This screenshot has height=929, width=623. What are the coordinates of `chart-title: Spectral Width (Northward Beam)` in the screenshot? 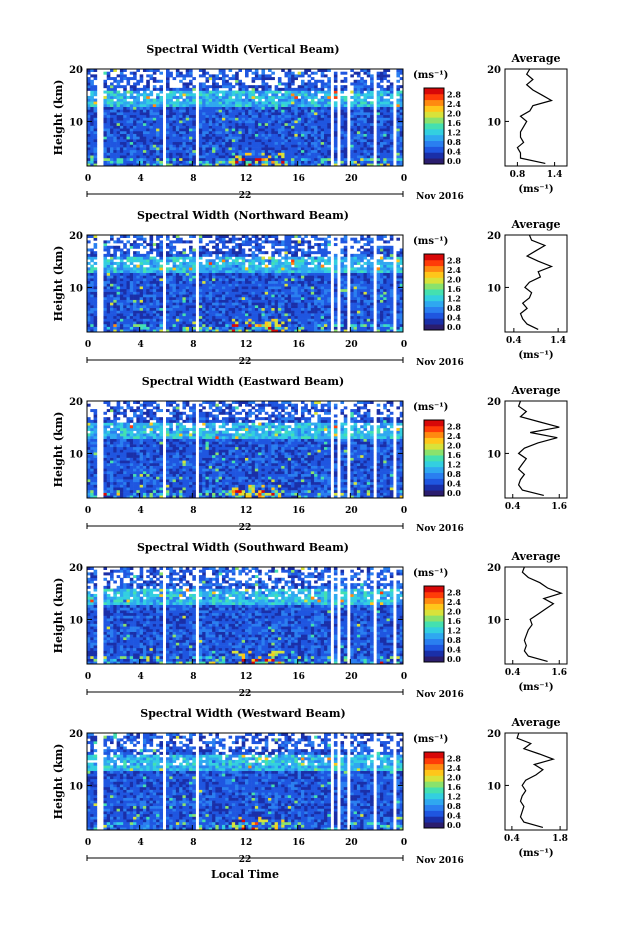 It's located at (243, 215).